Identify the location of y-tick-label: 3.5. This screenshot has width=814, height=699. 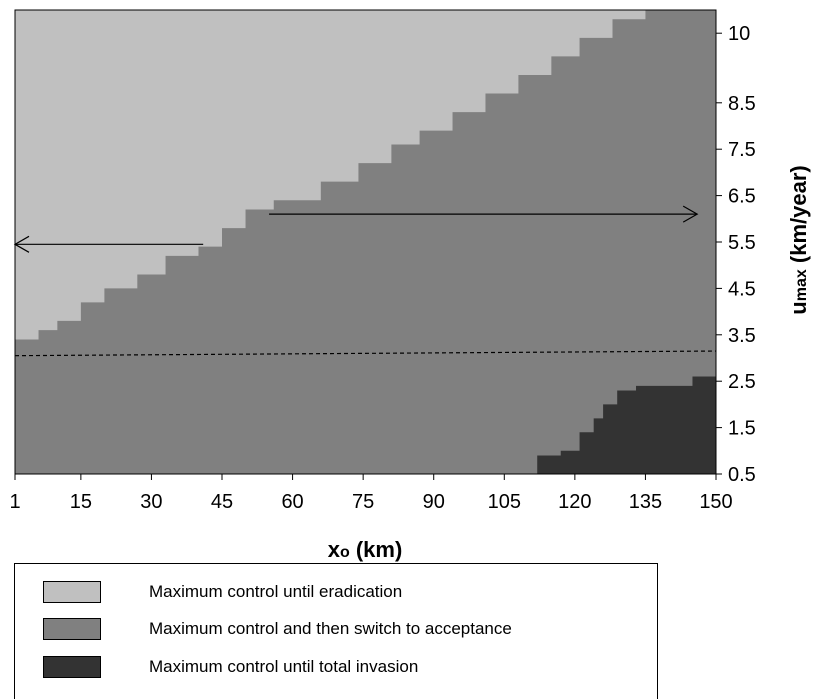
(742, 336).